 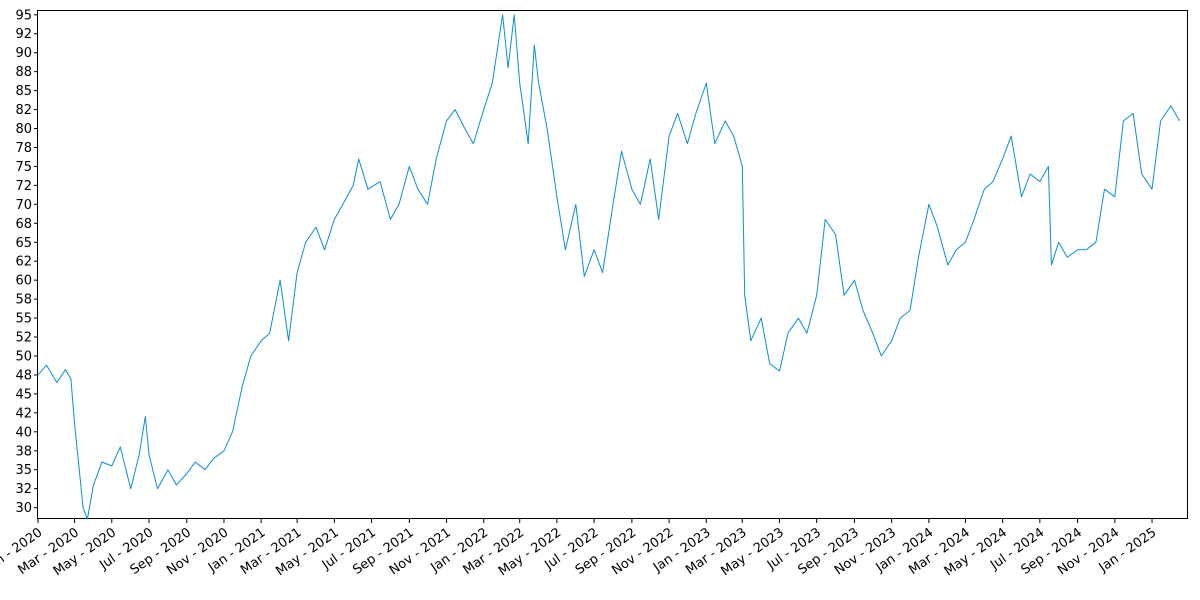 I want to click on y-tick-label: 75, so click(x=23, y=167).